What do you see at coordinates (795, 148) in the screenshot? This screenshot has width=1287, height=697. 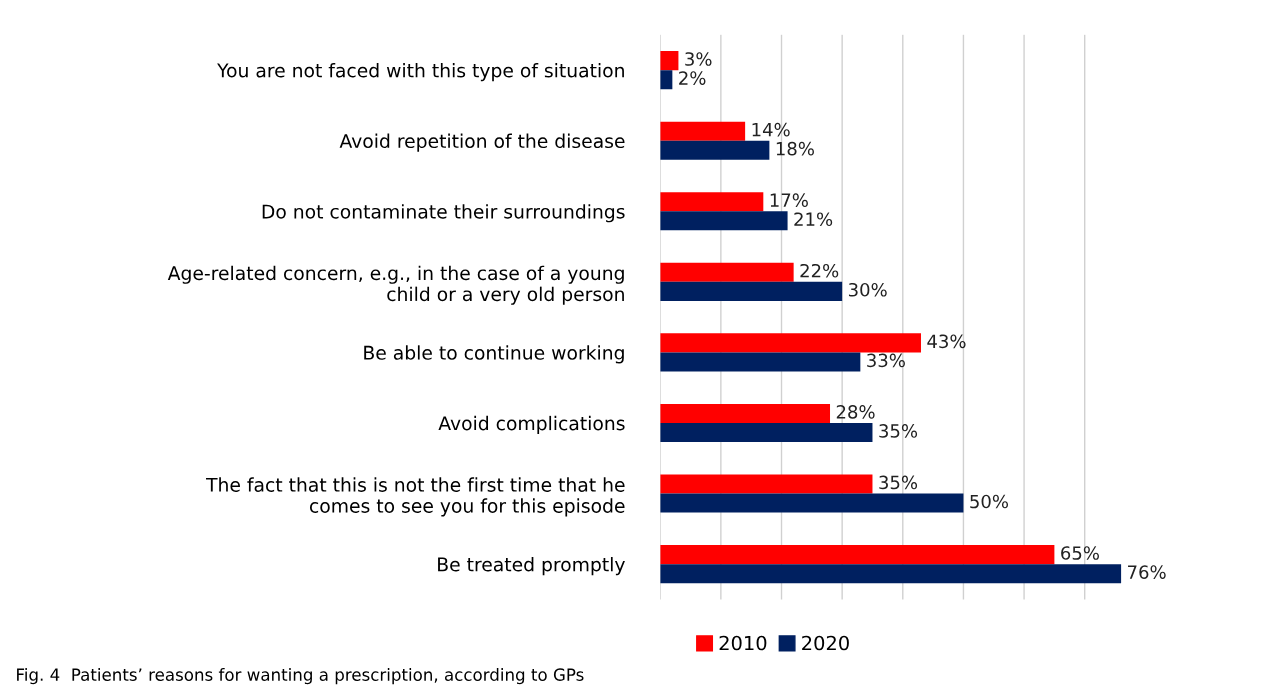 I see `data-label: 18%` at bounding box center [795, 148].